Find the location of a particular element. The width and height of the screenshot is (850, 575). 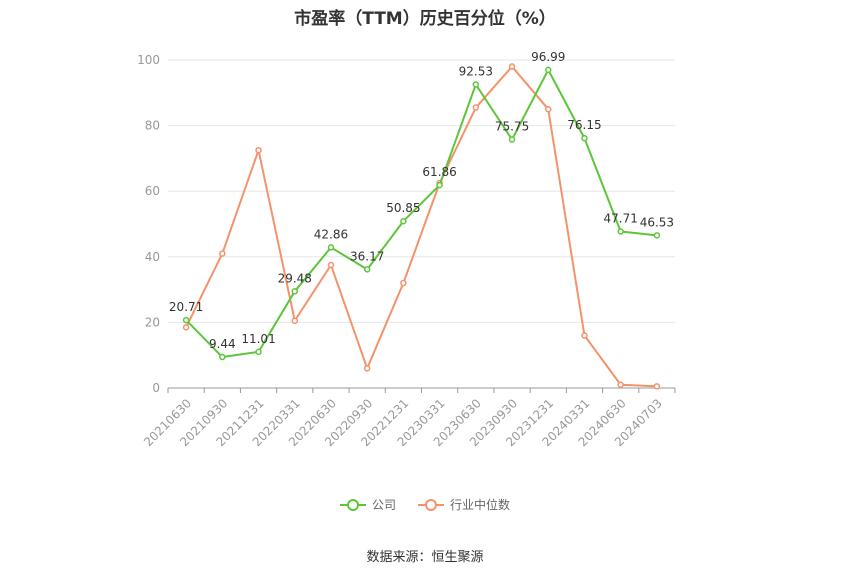

data-label-company: 29.48 is located at coordinates (295, 278).